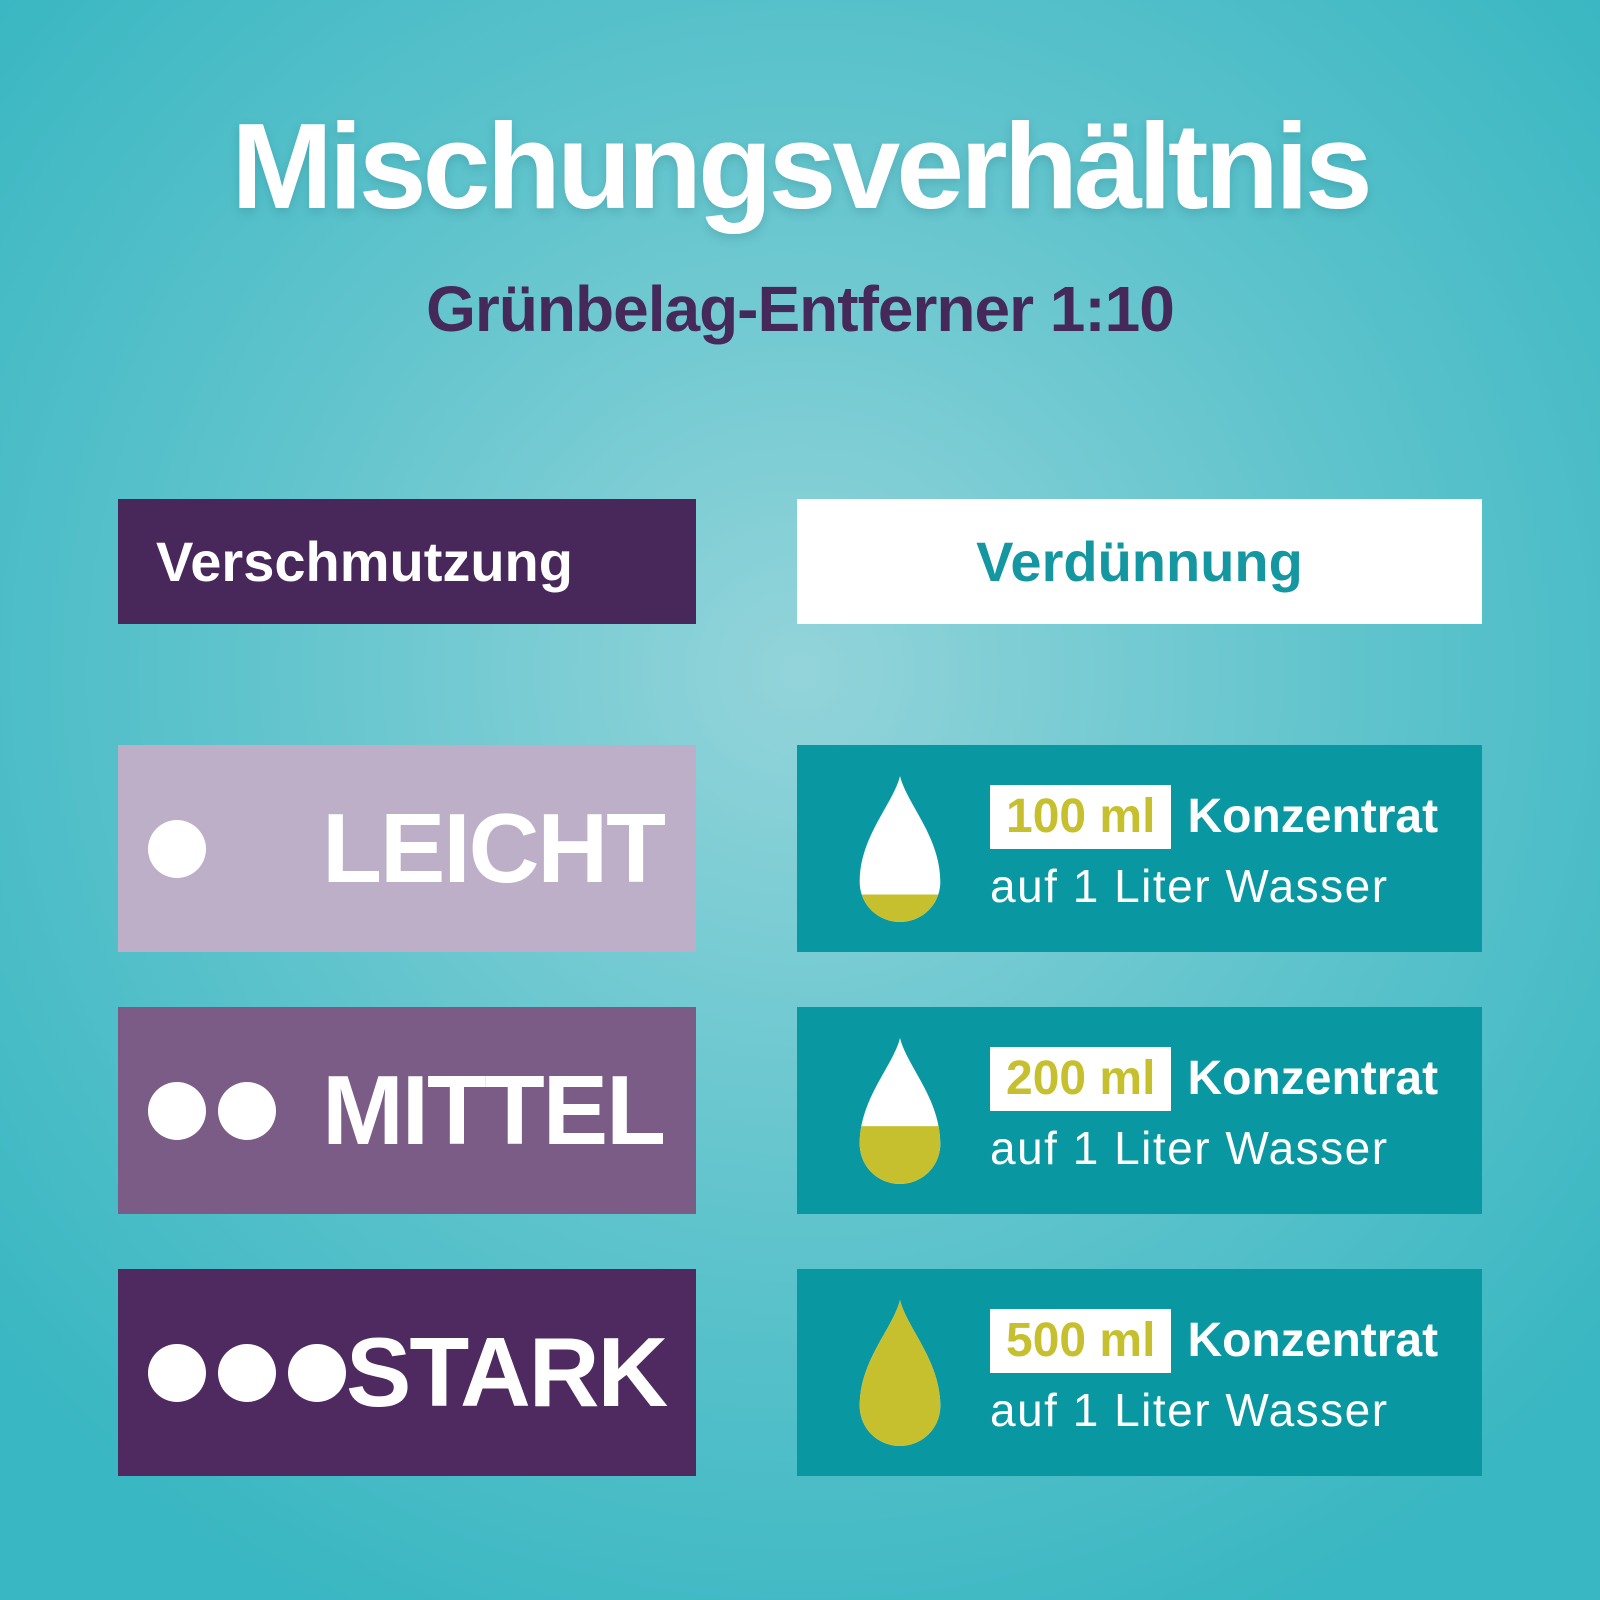  I want to click on amount-badge: 500 ml, so click(1081, 1340).